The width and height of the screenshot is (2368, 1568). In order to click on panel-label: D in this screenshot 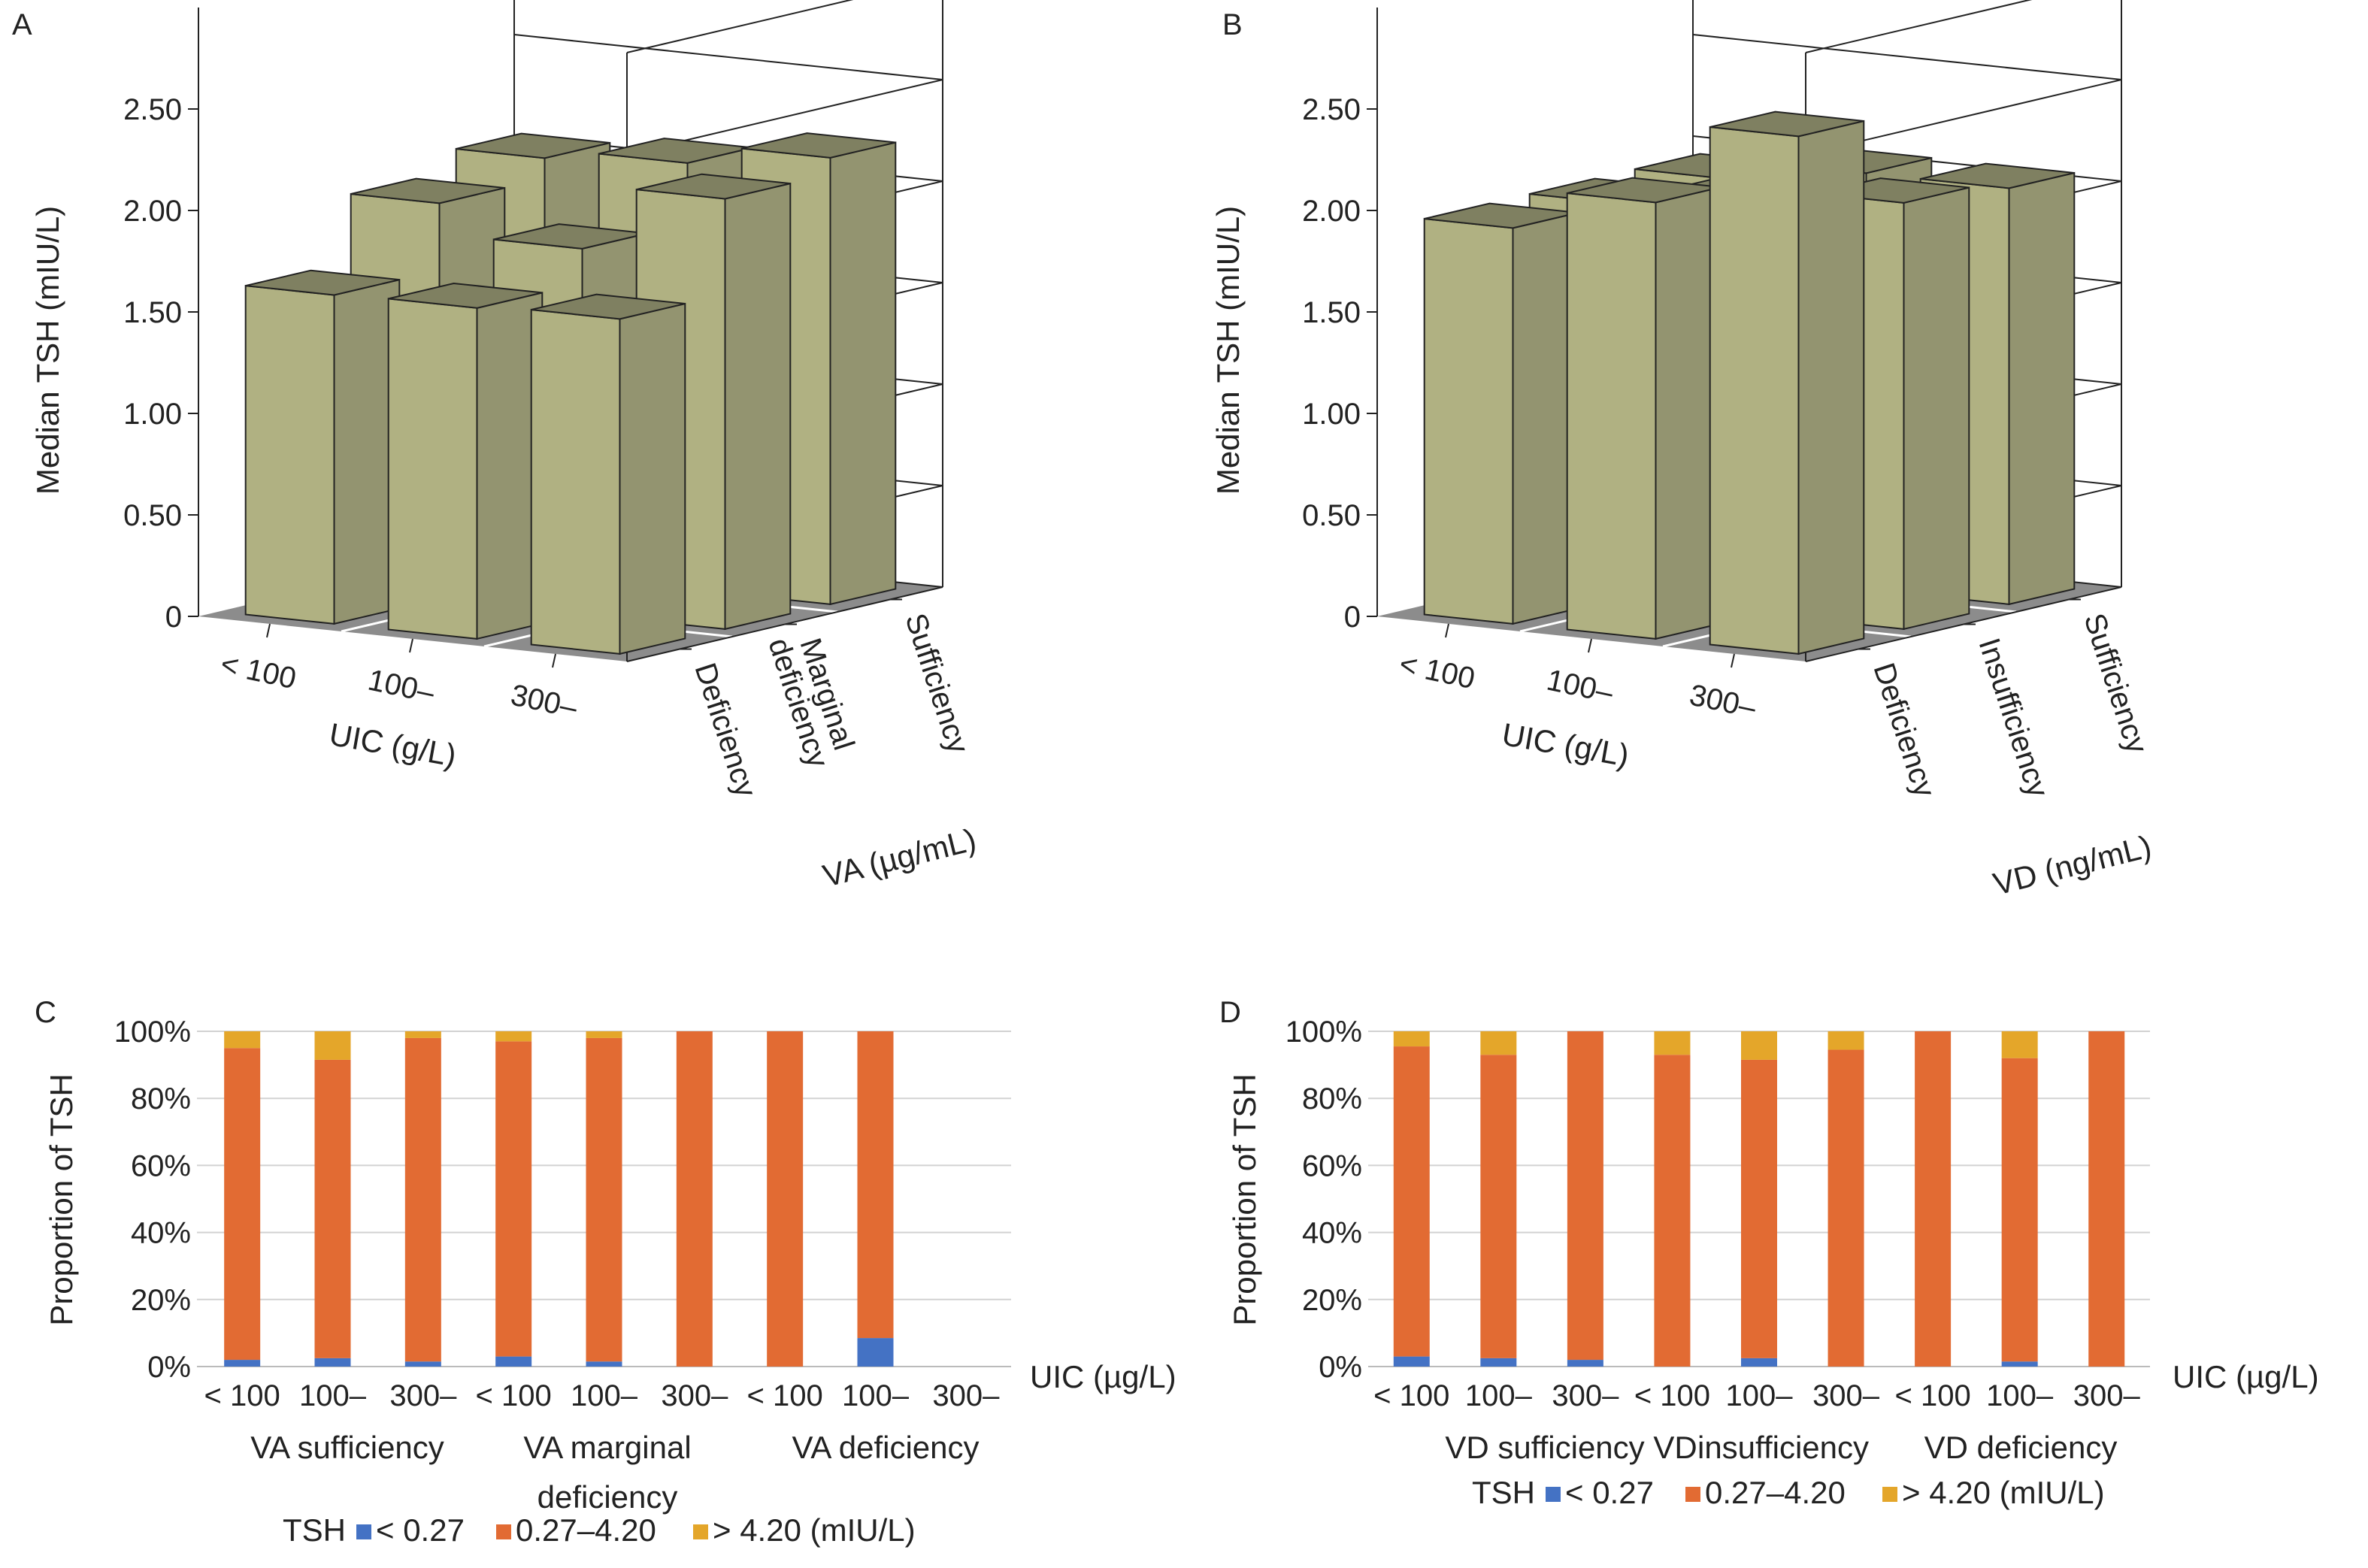, I will do `click(1230, 1012)`.